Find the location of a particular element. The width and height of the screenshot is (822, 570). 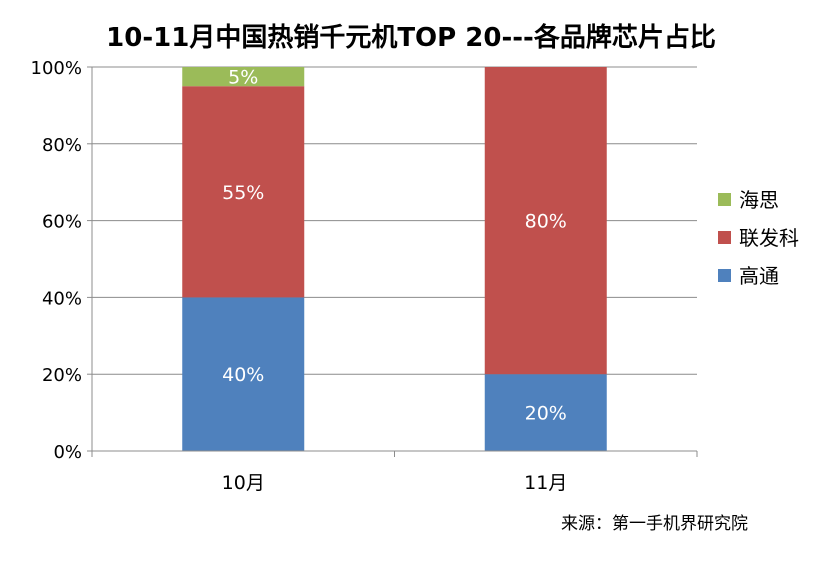

data-label: 55% is located at coordinates (243, 193).